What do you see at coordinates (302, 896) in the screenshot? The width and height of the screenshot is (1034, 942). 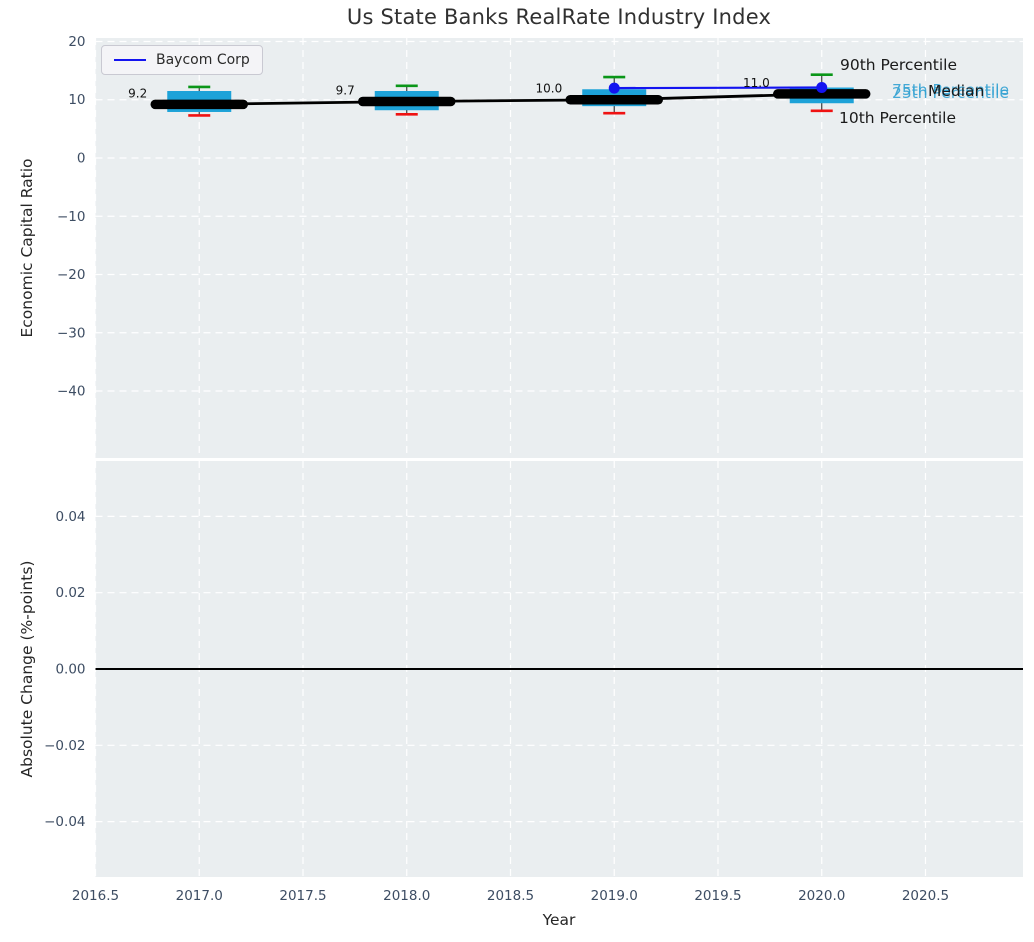 I see `xtick-label: 2017.5` at bounding box center [302, 896].